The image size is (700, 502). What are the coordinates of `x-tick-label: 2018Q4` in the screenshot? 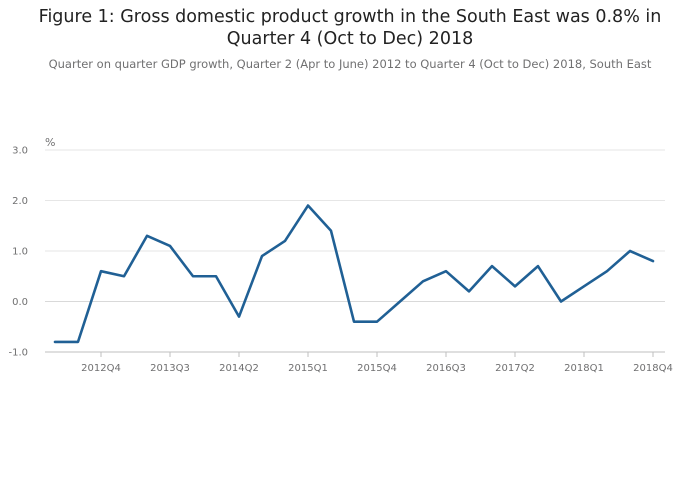 It's located at (653, 368).